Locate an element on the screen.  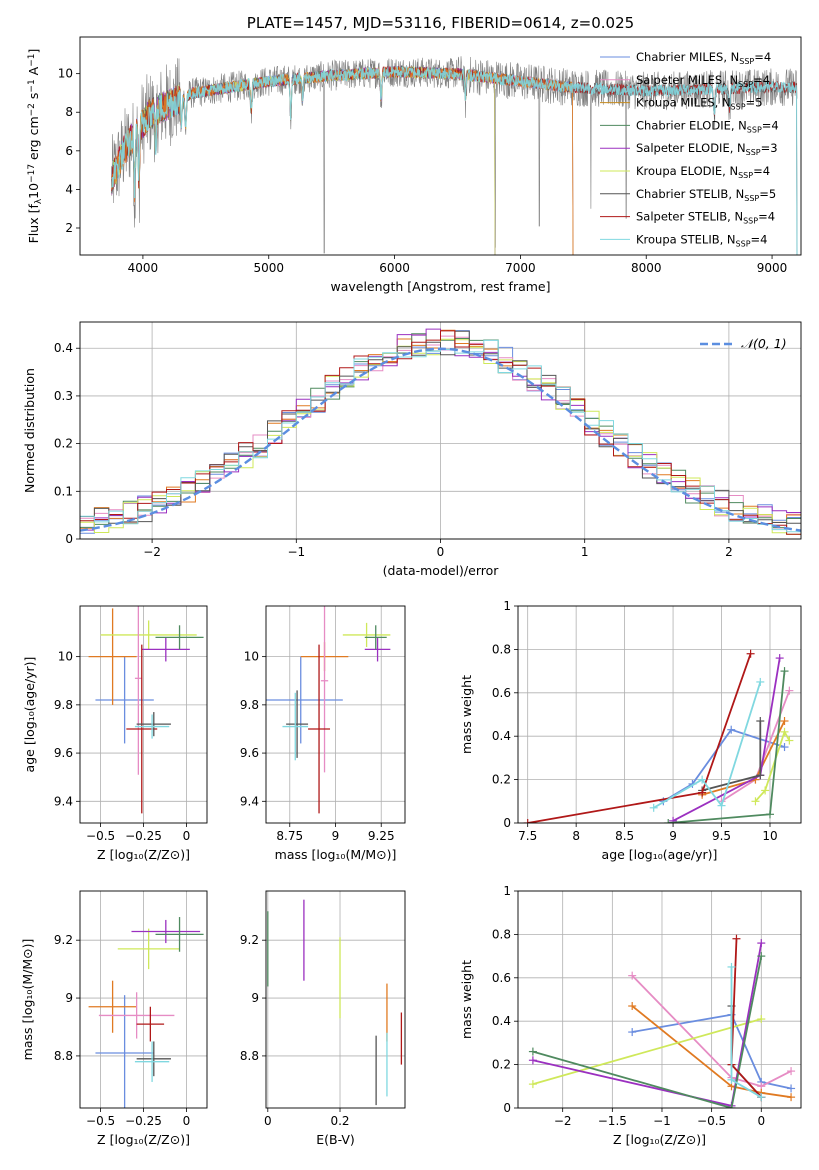
legend-entry: Kroupa MILES, NSSP=5 is located at coordinates (699, 104).